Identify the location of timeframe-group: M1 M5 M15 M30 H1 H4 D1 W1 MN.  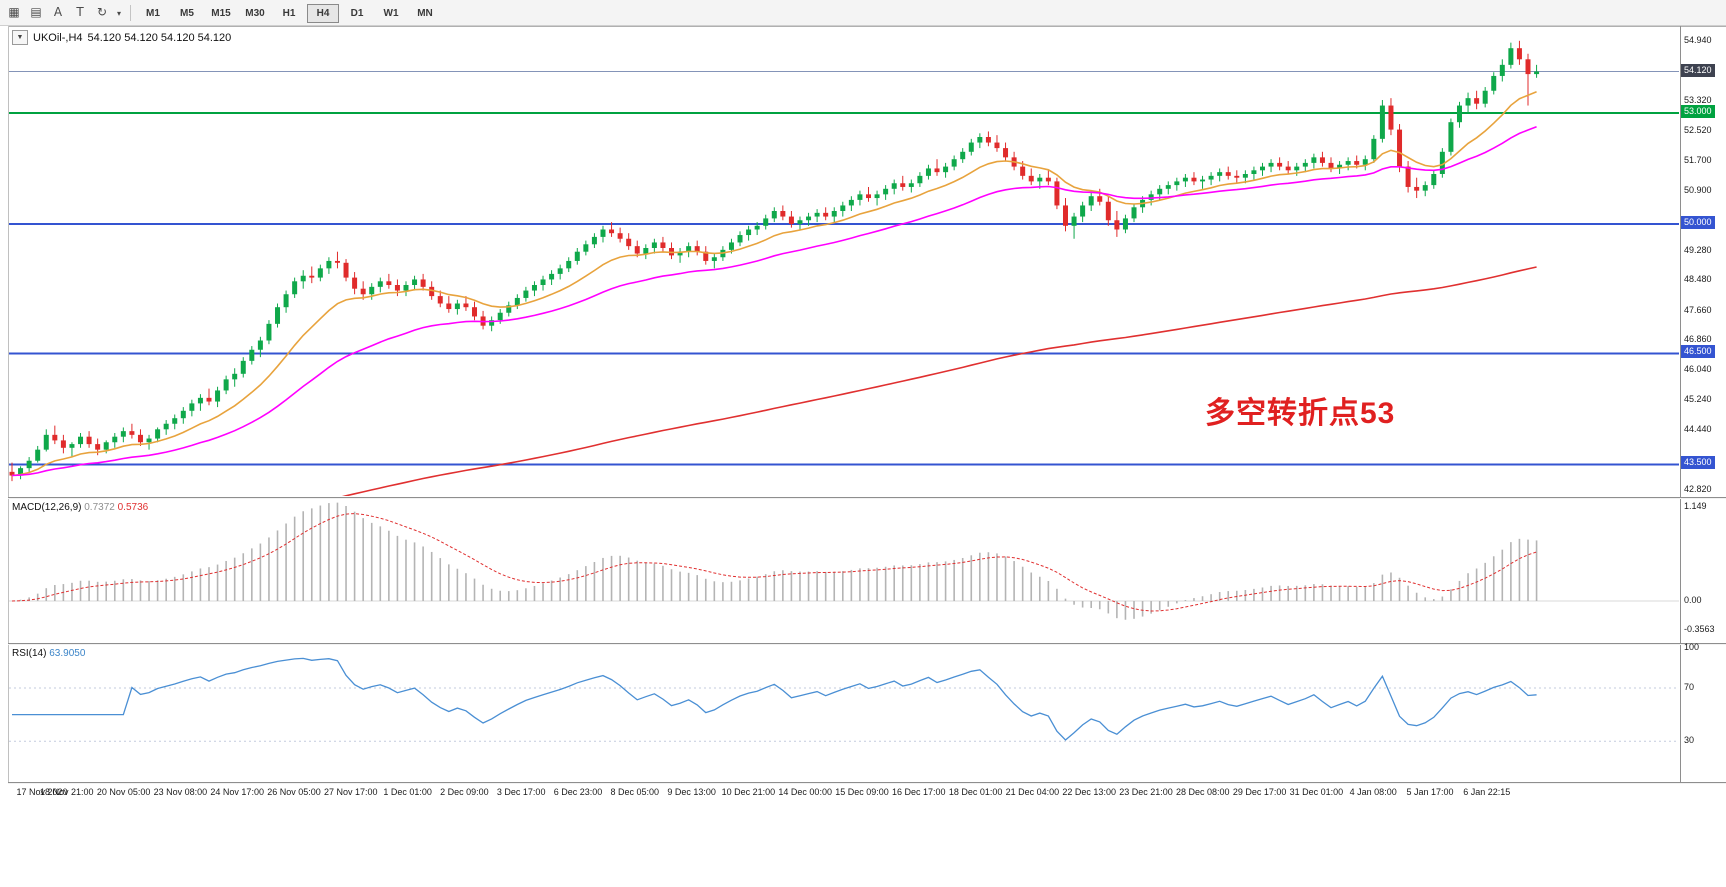
(289, 13).